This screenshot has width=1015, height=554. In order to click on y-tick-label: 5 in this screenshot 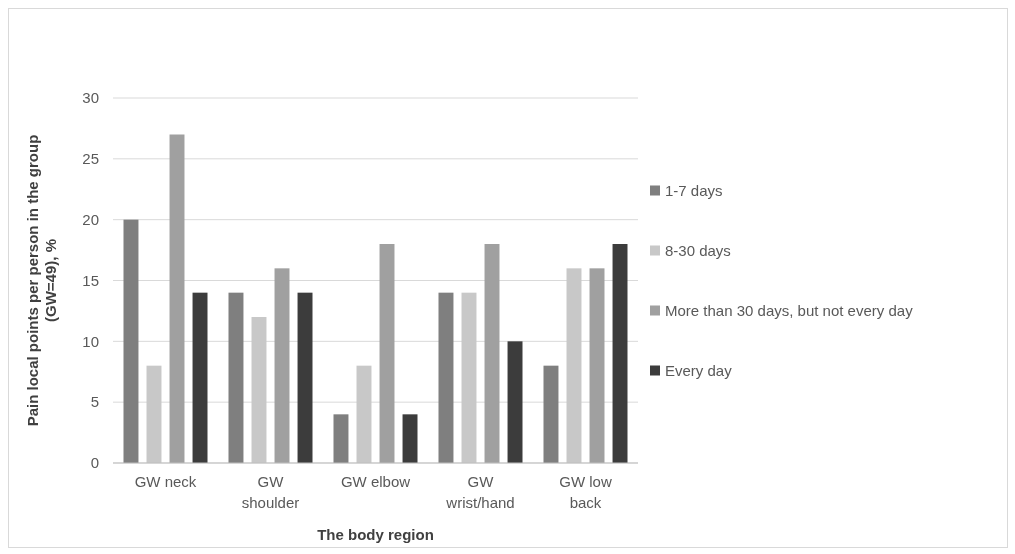, I will do `click(94, 402)`.